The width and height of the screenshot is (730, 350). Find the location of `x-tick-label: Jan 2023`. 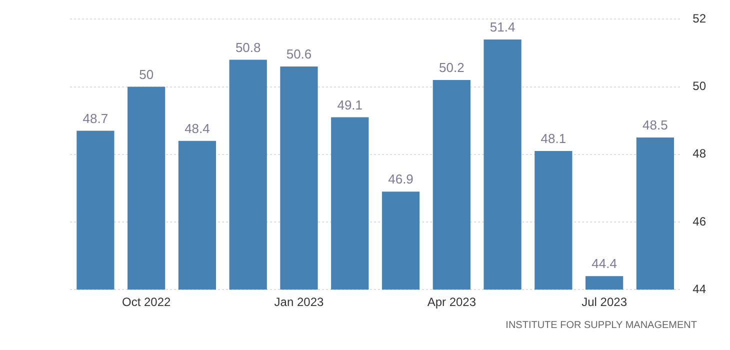

x-tick-label: Jan 2023 is located at coordinates (299, 302).